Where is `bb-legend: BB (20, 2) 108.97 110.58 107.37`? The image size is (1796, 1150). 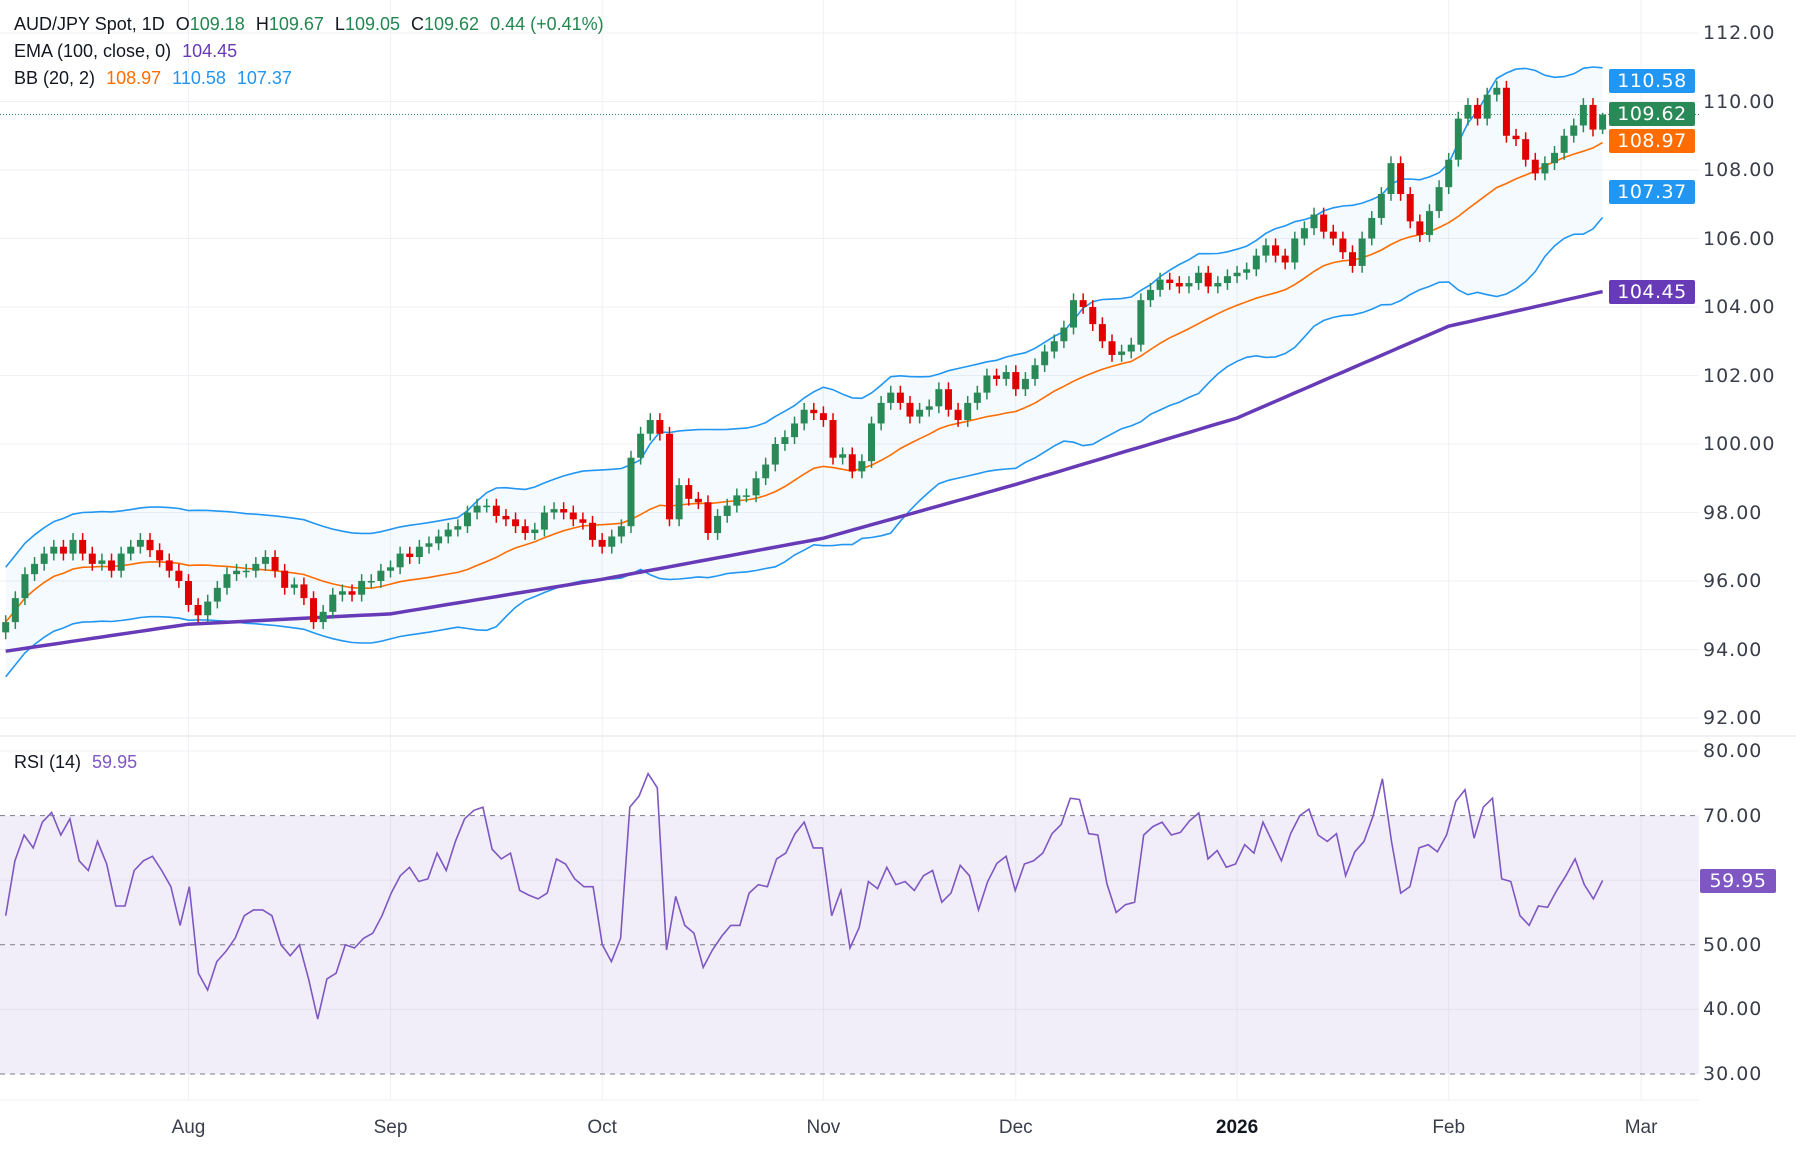
bb-legend: BB (20, 2) 108.97 110.58 107.37 is located at coordinates (156, 78).